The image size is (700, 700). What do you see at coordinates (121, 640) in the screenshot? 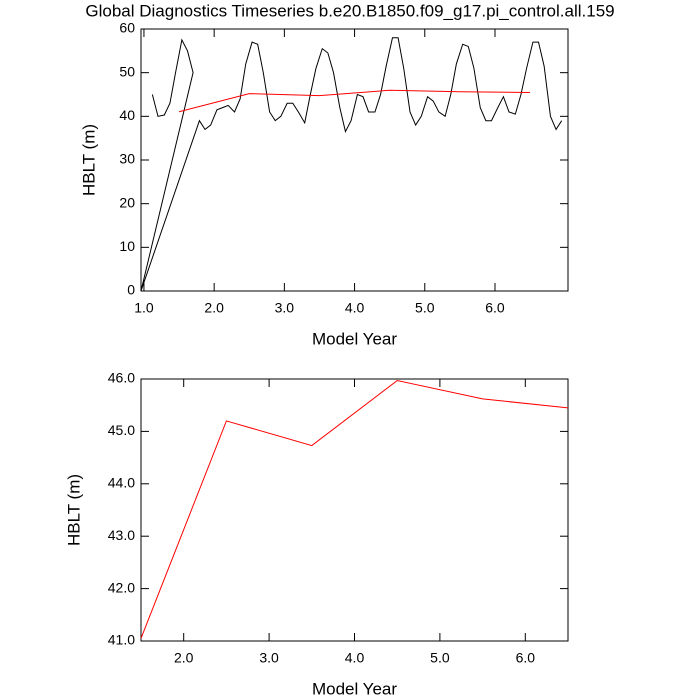
I see `y-tick-label: 41.0` at bounding box center [121, 640].